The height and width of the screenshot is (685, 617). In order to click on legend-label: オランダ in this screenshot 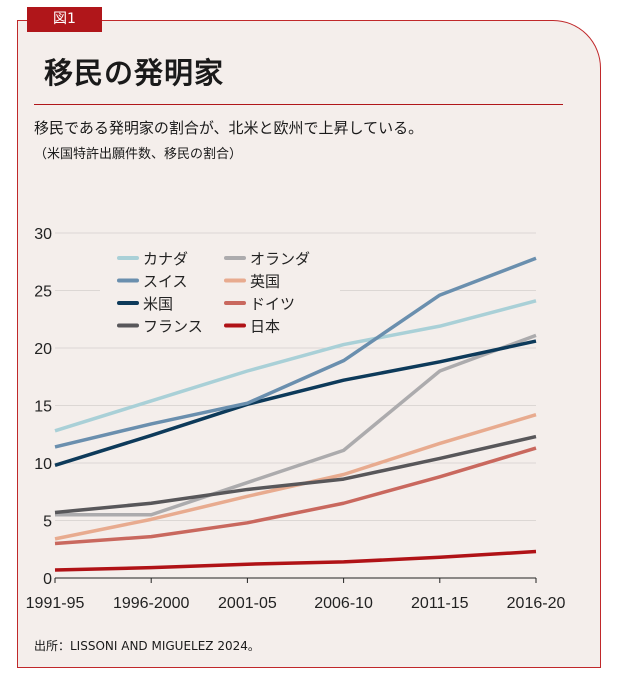, I will do `click(280, 259)`.